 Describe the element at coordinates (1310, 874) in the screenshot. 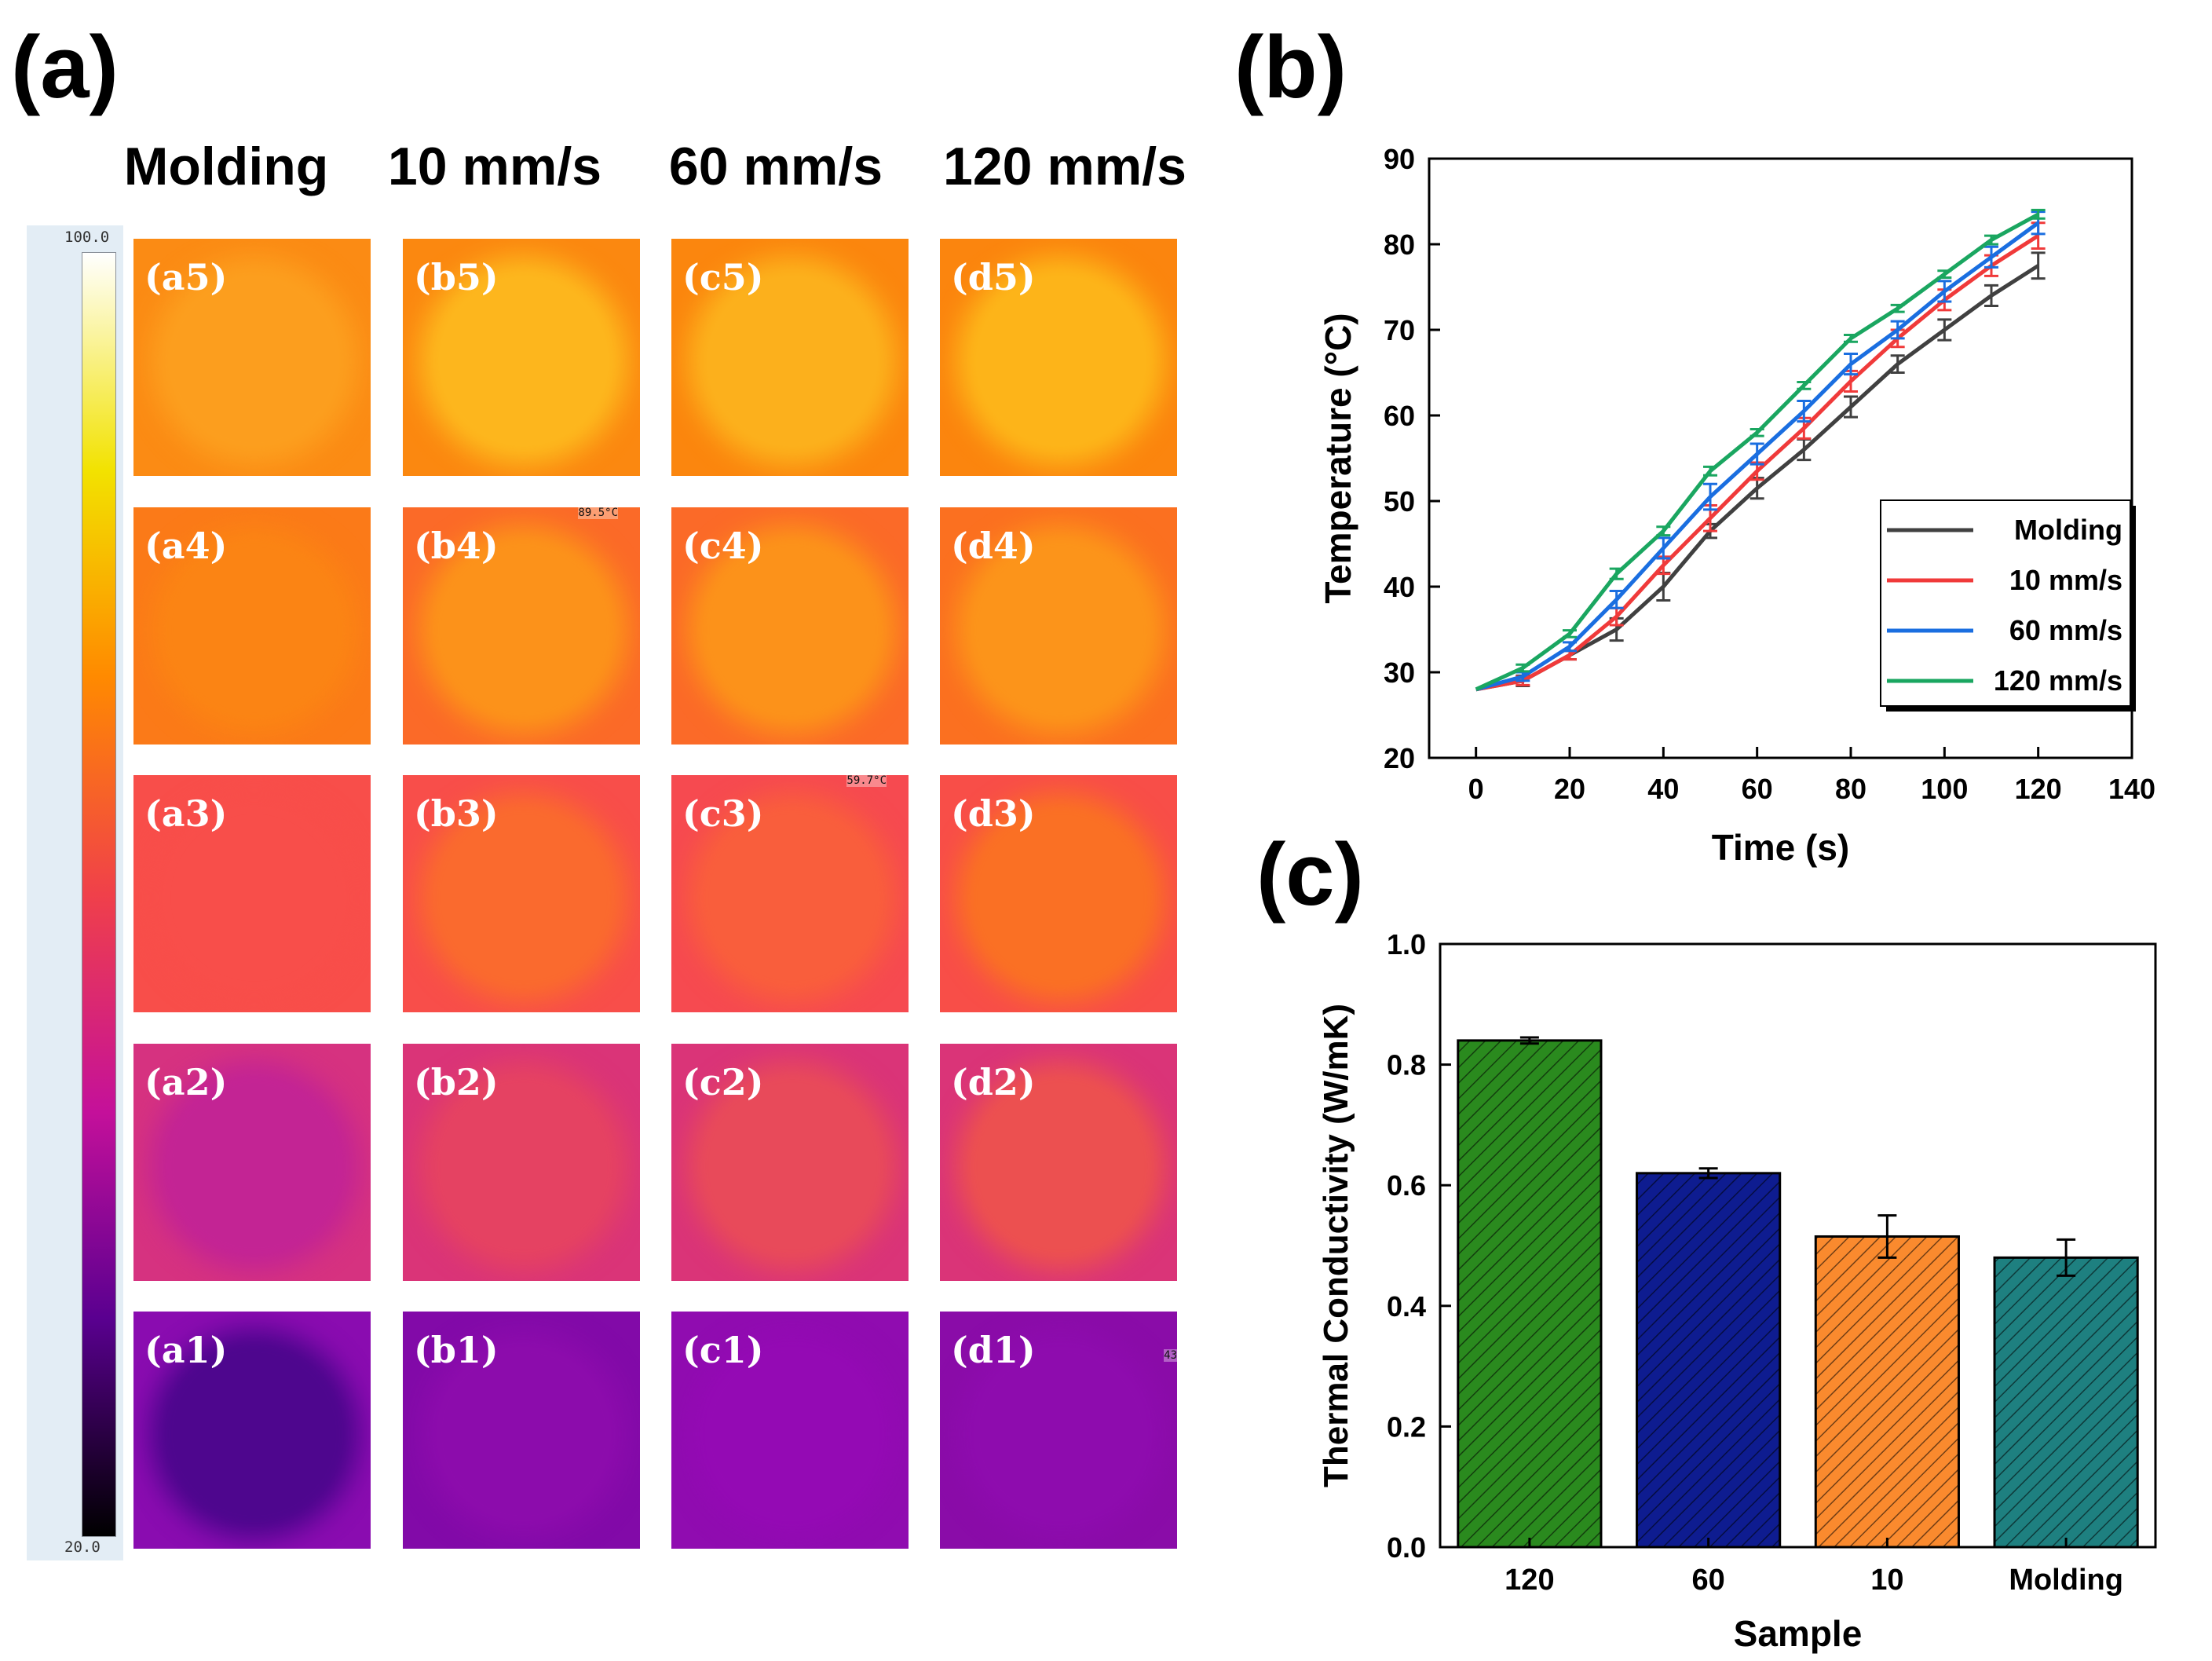

I see `panel-c-label: (c)` at that location.